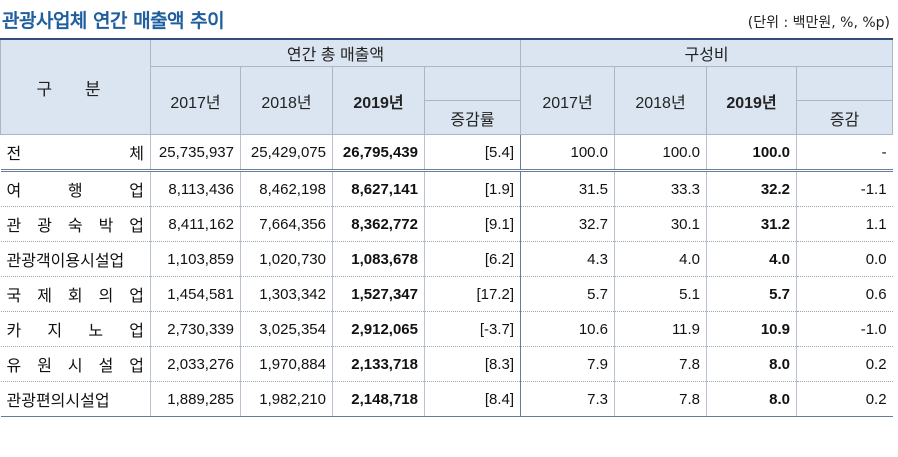 This screenshot has width=898, height=457. What do you see at coordinates (845, 117) in the screenshot?
I see `change-header: 증감` at bounding box center [845, 117].